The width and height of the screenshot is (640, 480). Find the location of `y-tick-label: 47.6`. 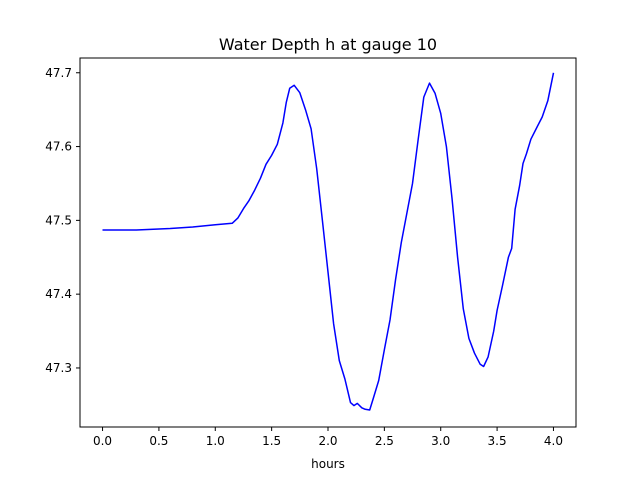

y-tick-label: 47.6 is located at coordinates (58, 147).